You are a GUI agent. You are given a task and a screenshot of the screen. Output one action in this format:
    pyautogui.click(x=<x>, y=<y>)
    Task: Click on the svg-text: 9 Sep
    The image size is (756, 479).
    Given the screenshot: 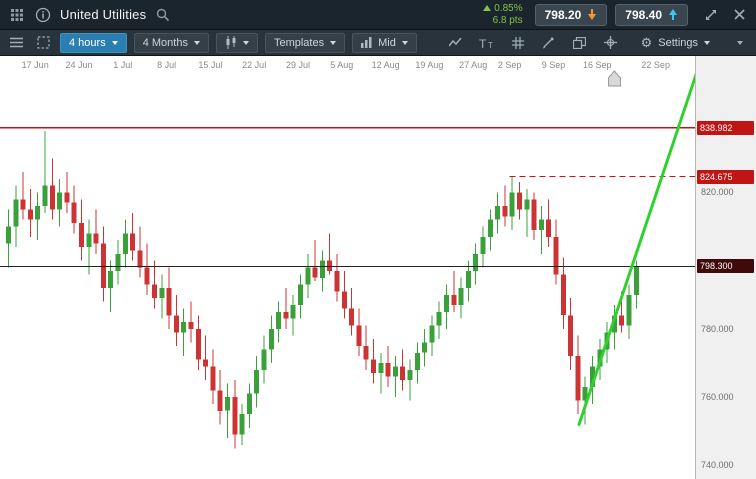 What is the action you would take?
    pyautogui.click(x=554, y=65)
    